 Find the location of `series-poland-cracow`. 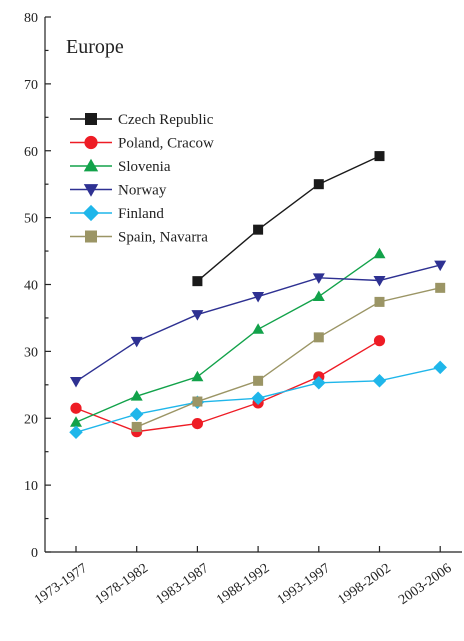

series-poland-cracow is located at coordinates (228, 386).